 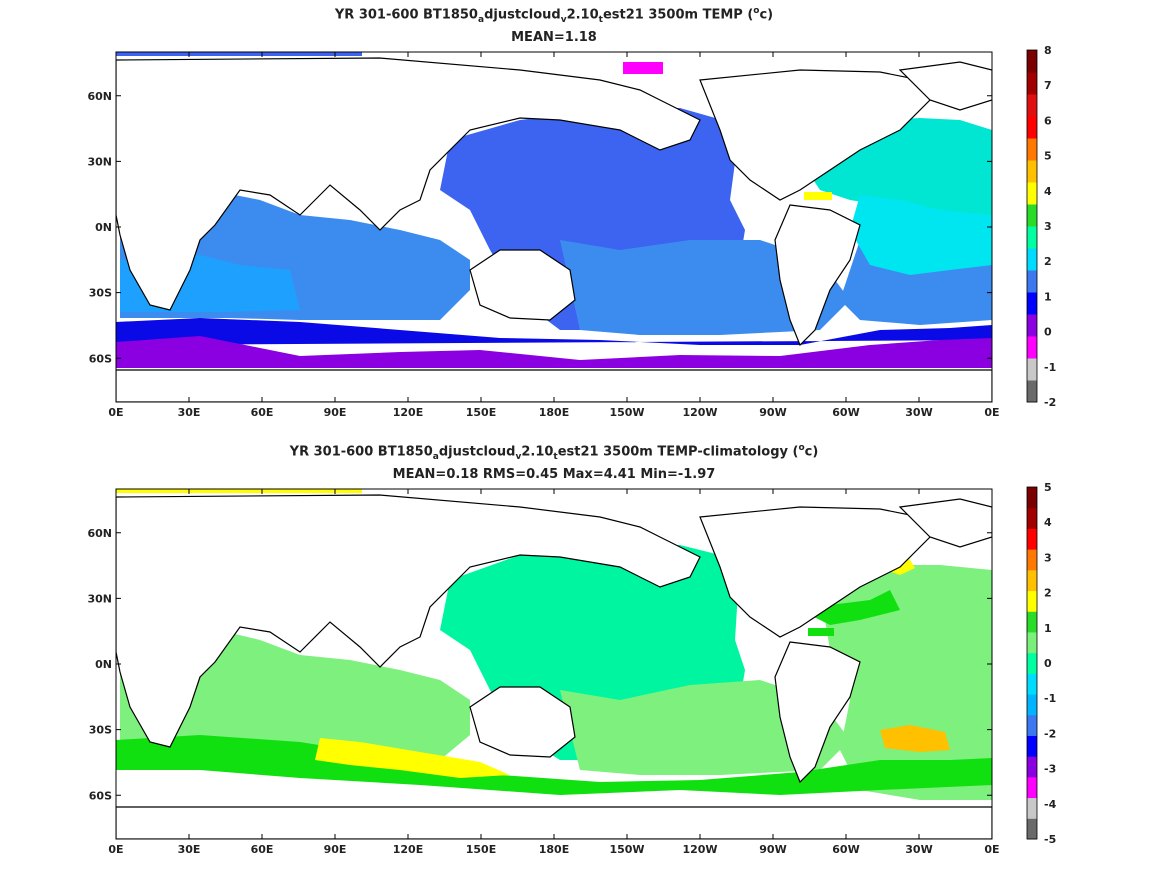 What do you see at coordinates (945, 86) in the screenshot?
I see `p1-greenland` at bounding box center [945, 86].